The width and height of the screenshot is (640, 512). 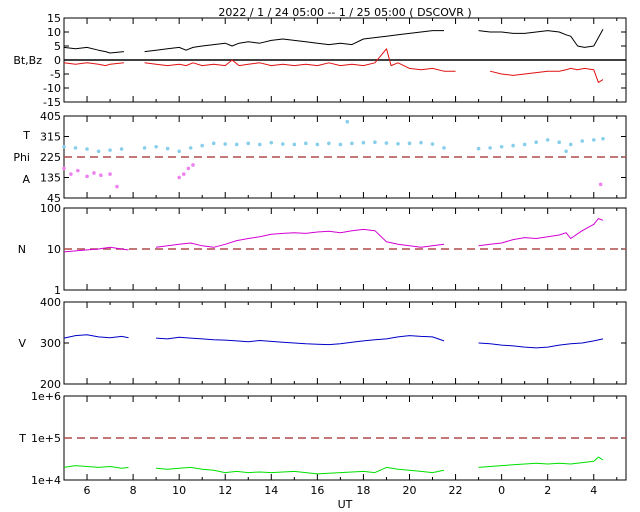 What do you see at coordinates (363, 490) in the screenshot?
I see `x-tick-label: 18` at bounding box center [363, 490].